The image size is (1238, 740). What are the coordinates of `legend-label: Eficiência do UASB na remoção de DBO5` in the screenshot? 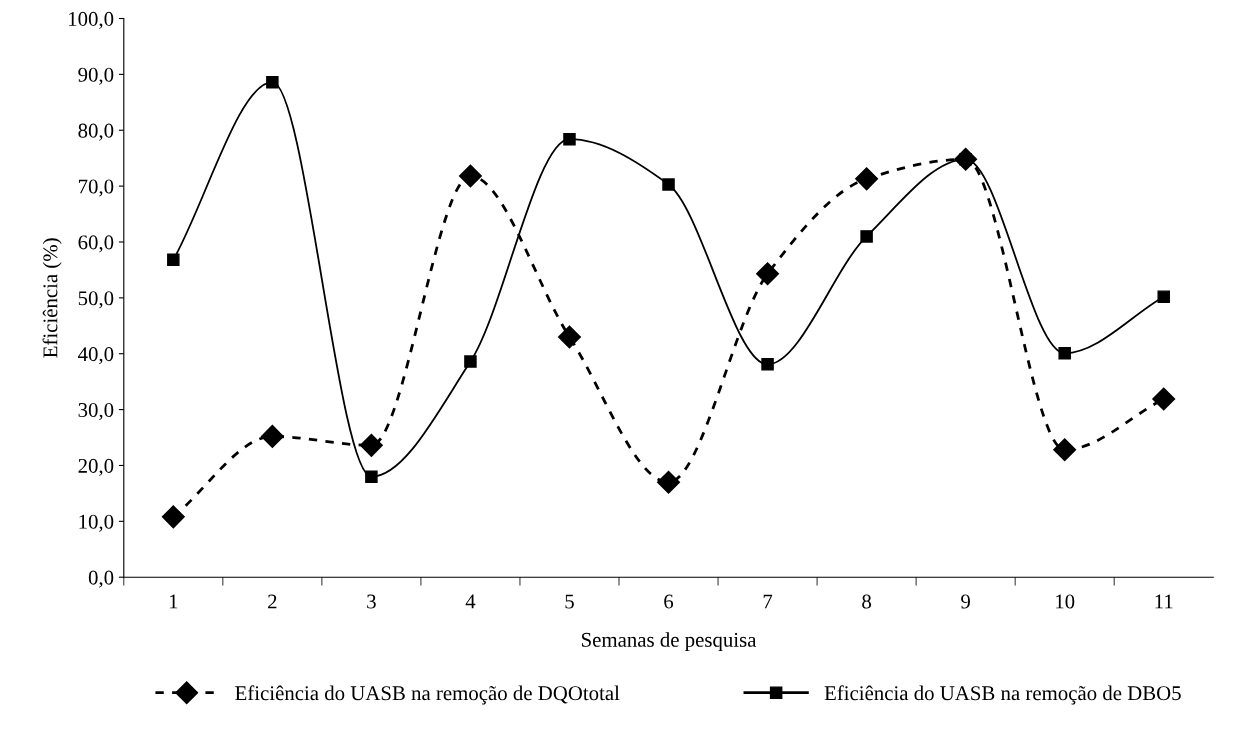 It's located at (1002, 695).